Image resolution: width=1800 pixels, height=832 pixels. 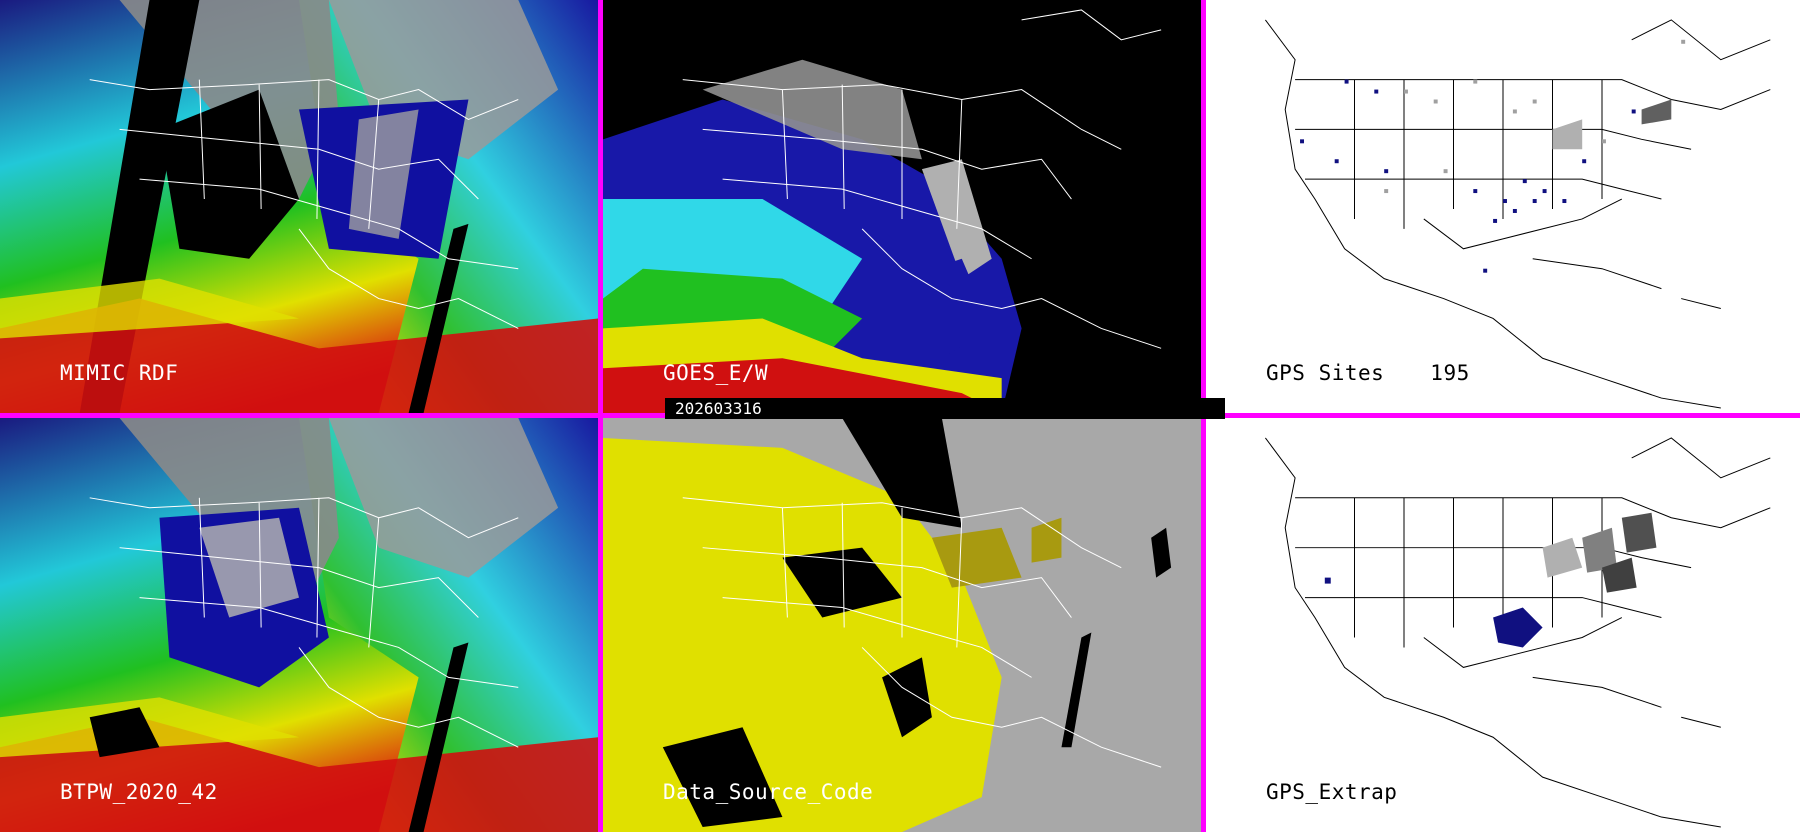 I want to click on panel-label: Data_Source_Code, so click(x=768, y=792).